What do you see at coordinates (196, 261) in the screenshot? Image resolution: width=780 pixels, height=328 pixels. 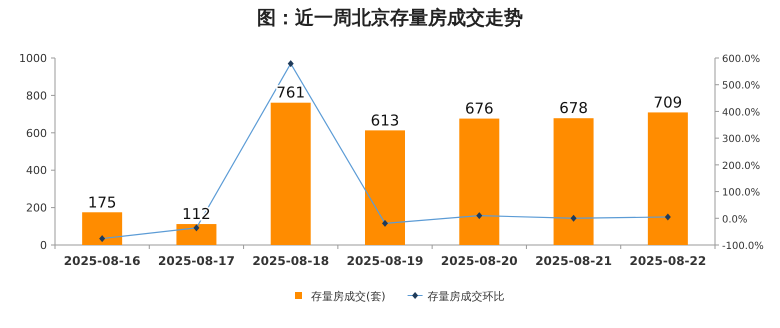 I see `x-tick-label: 2025-08-17` at bounding box center [196, 261].